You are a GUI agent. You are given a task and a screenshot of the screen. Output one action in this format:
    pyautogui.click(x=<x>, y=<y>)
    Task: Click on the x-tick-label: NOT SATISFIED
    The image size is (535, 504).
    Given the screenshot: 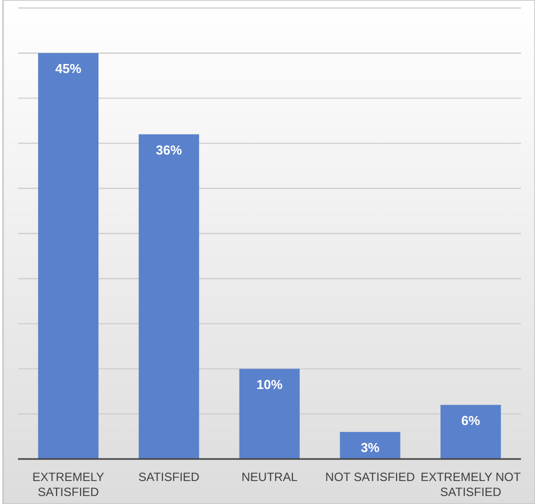 What is the action you would take?
    pyautogui.click(x=370, y=477)
    